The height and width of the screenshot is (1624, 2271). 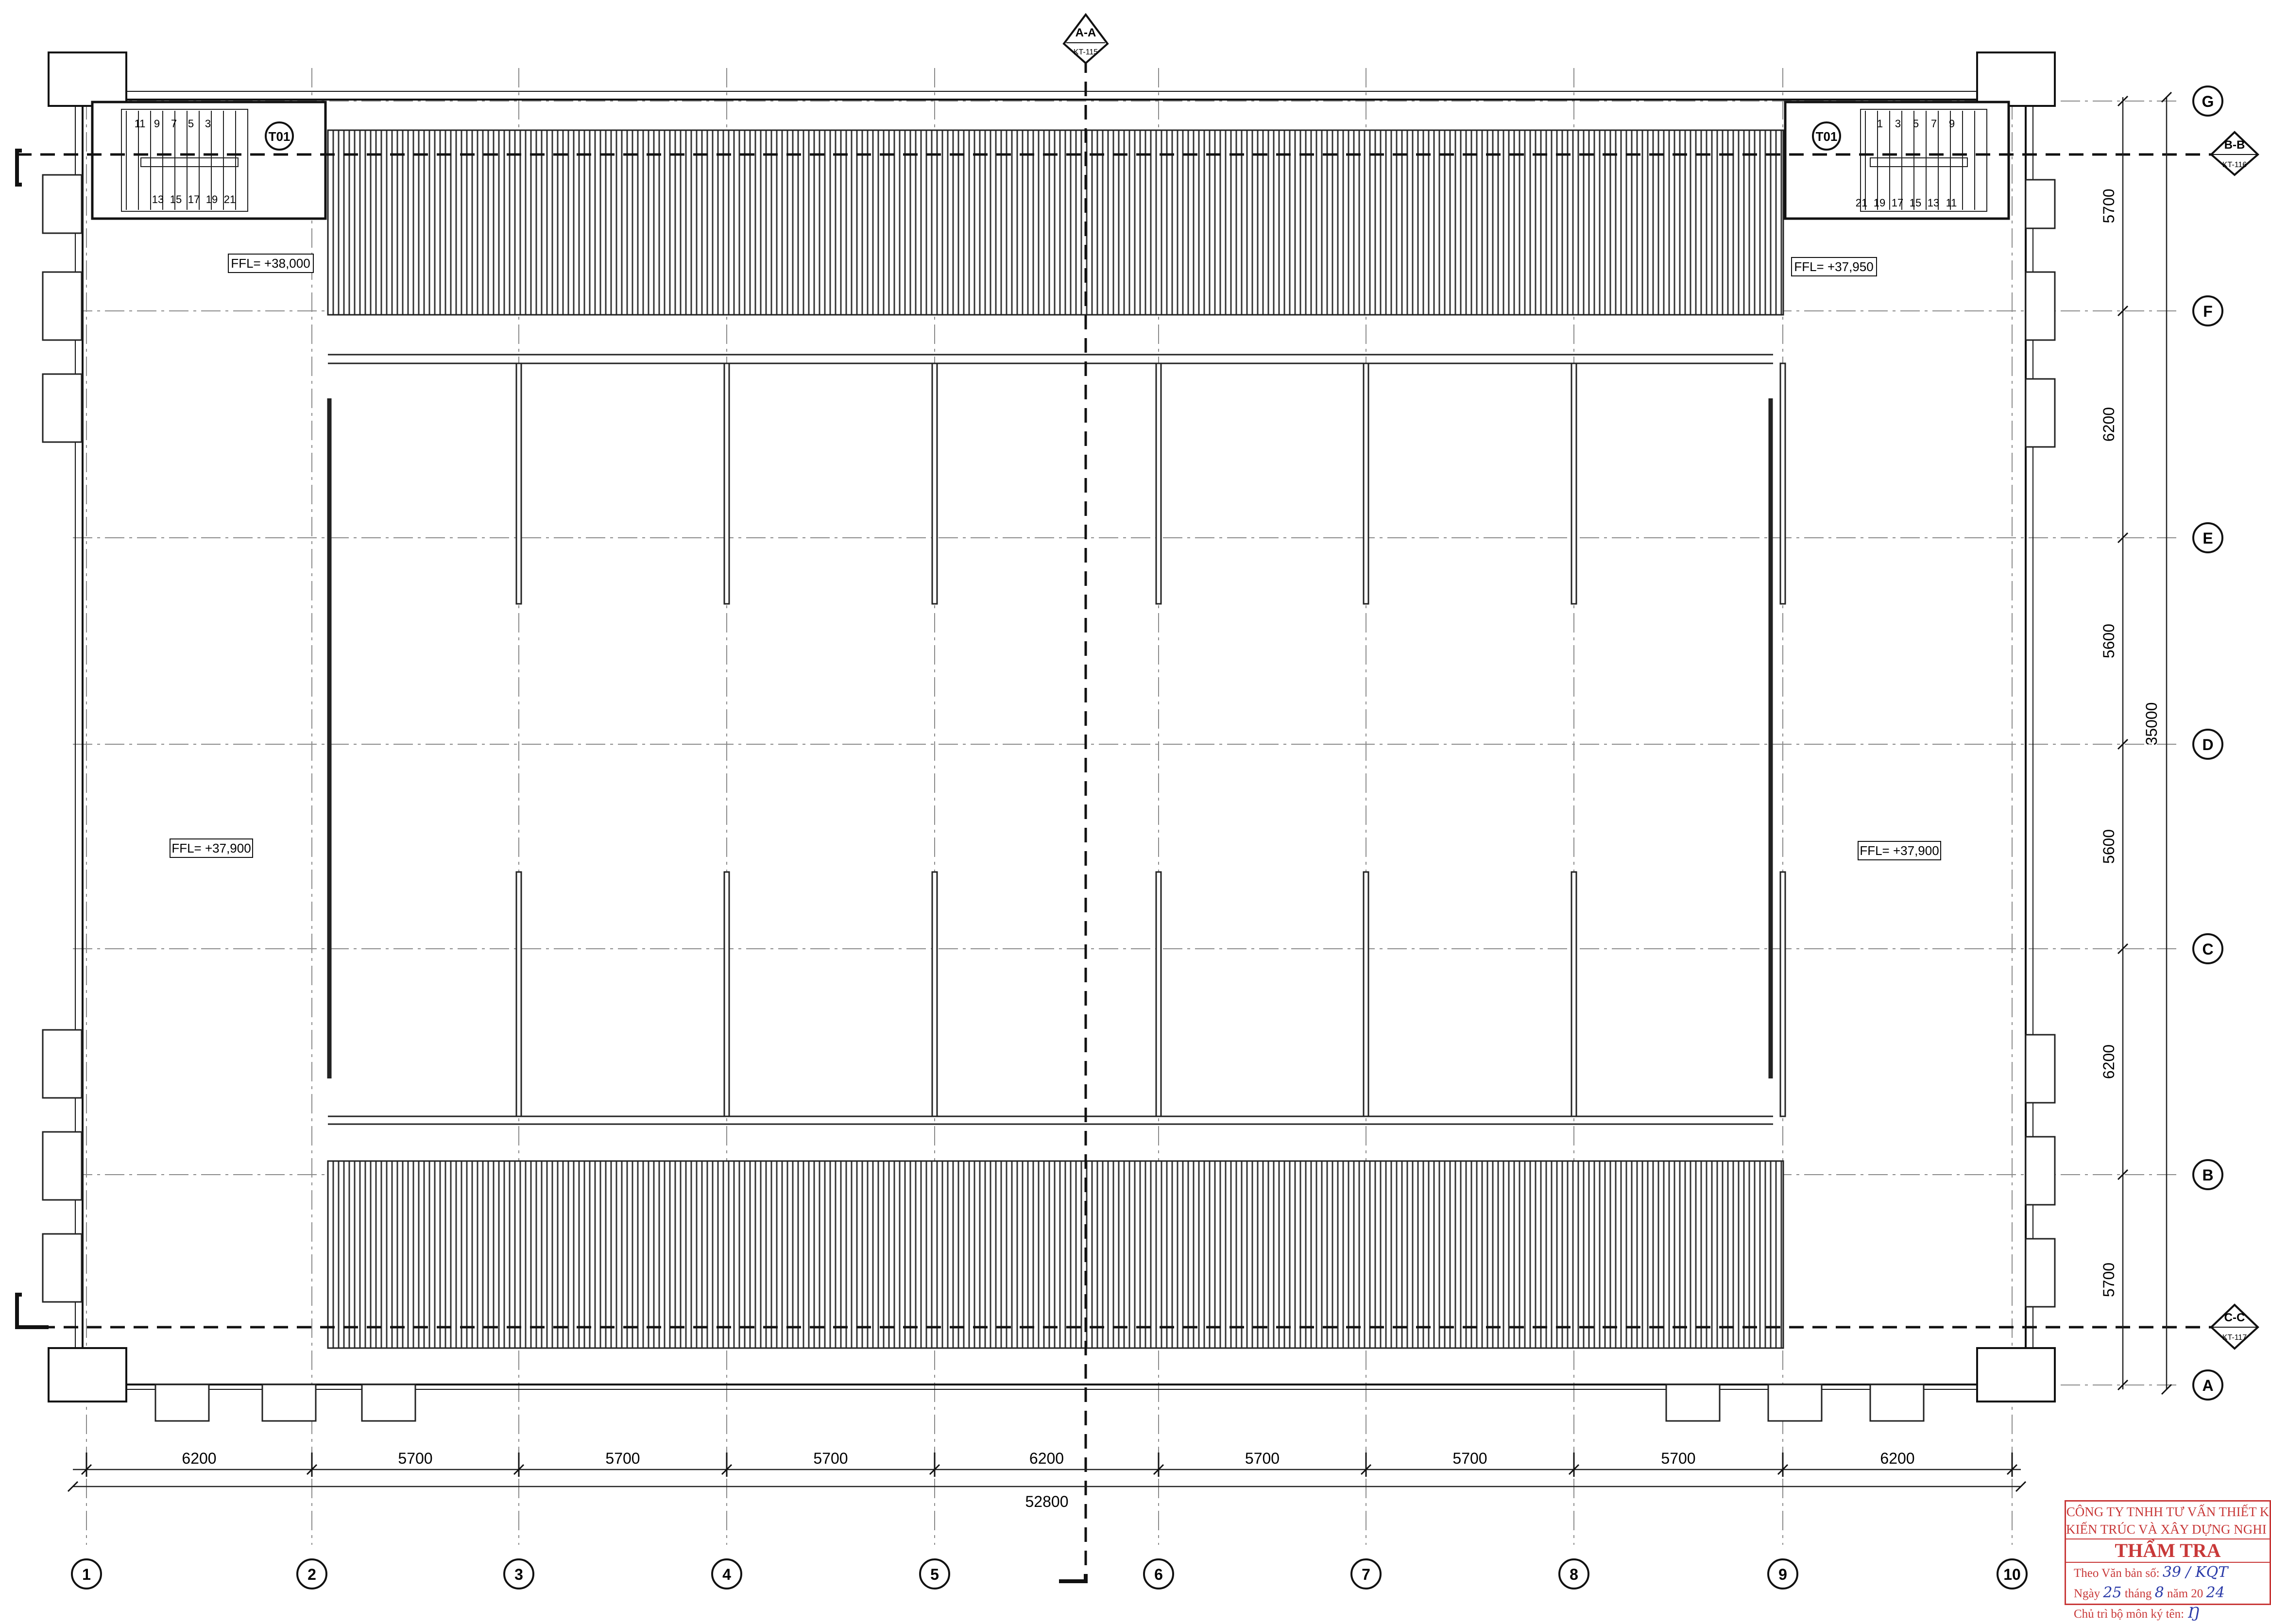 I want to click on stair-step-numbers: 11 9 7 5 313 15 17 19 211 3 5 7 921 19 17 15 13 11, so click(x=1046, y=163).